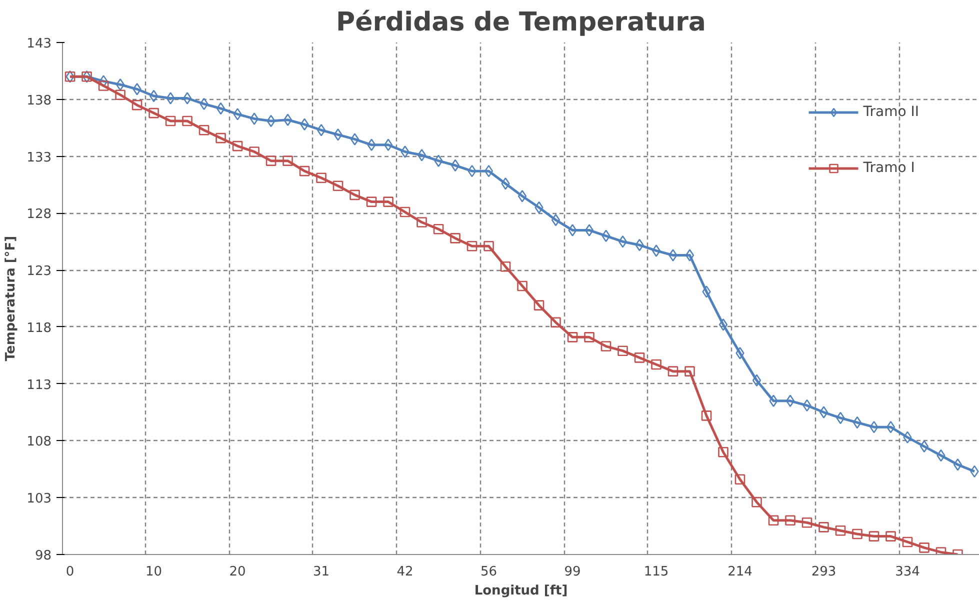  Describe the element at coordinates (572, 572) in the screenshot. I see `x-tick-label: 99` at that location.